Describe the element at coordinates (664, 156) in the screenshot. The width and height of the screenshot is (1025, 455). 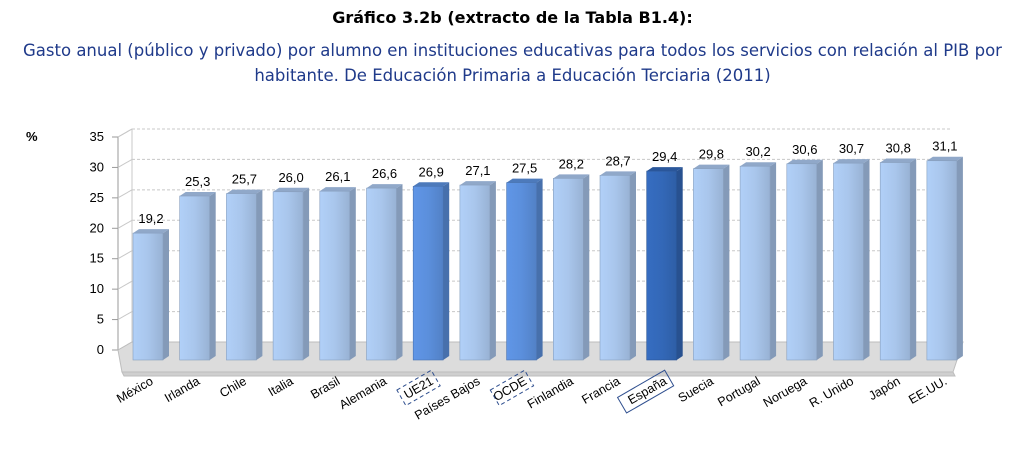
I see `value-label-12: 29,4` at that location.